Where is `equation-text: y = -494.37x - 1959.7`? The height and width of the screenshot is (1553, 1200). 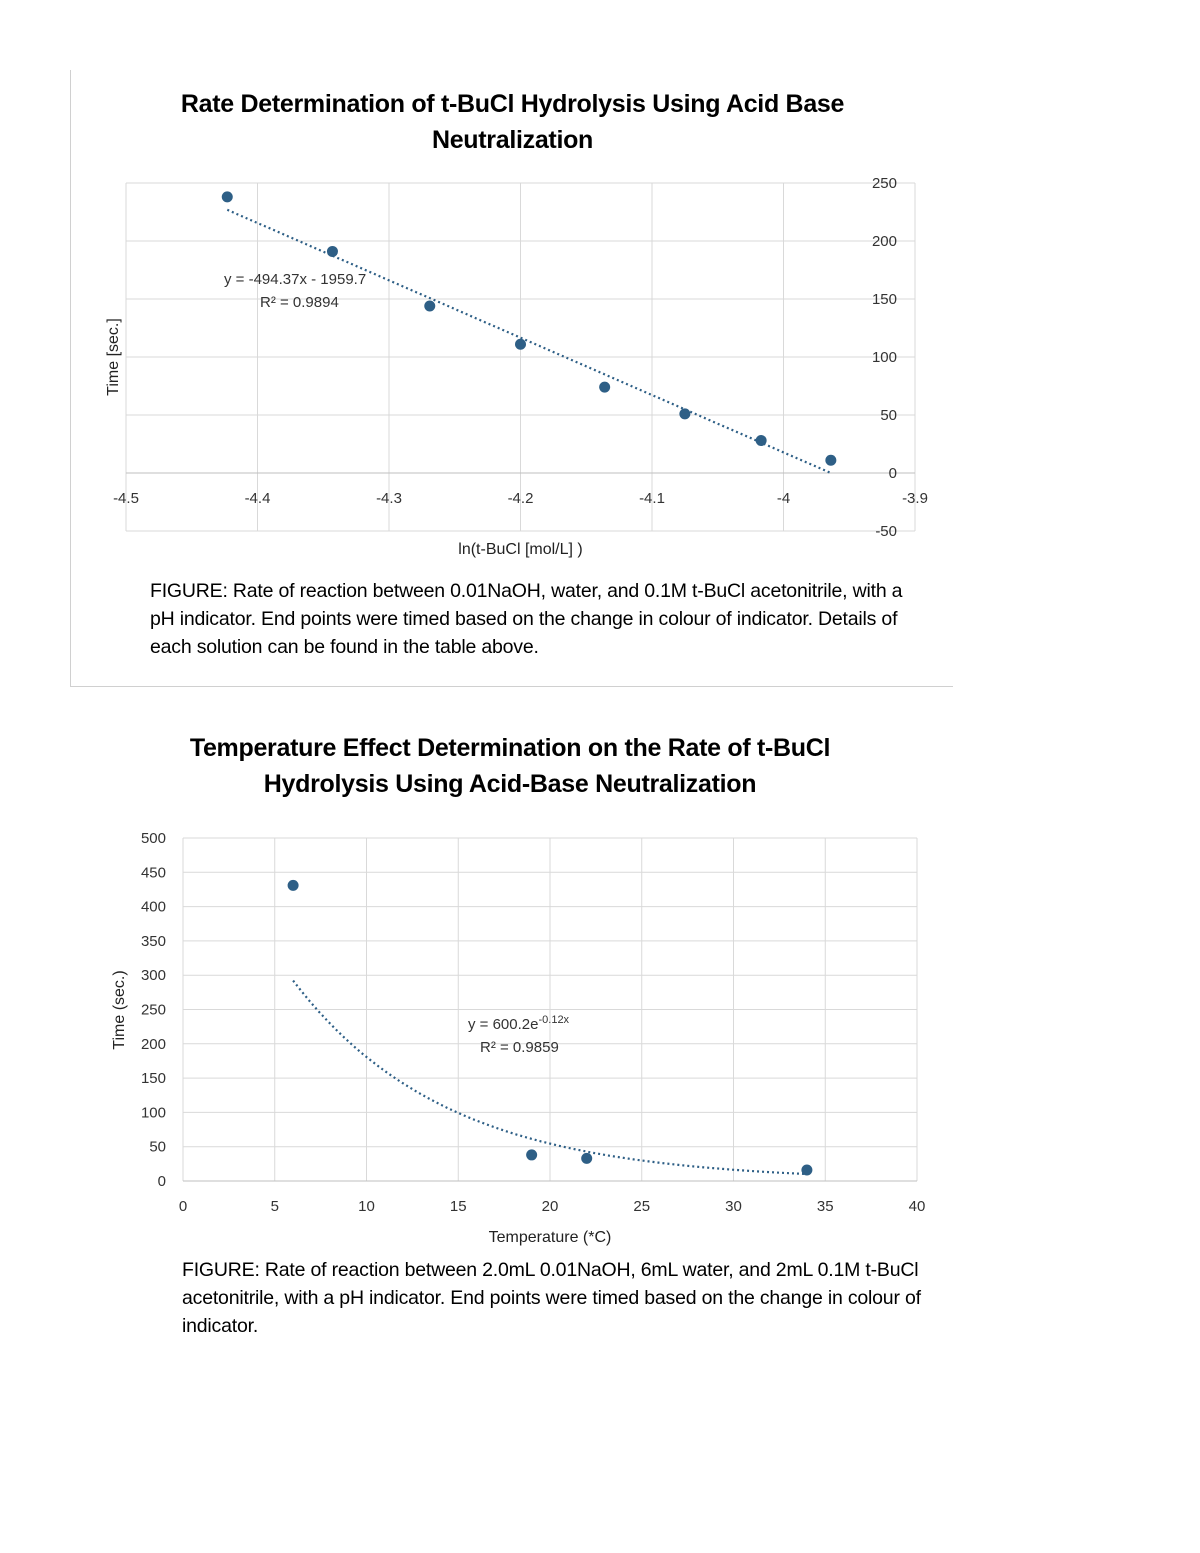
equation-text: y = -494.37x - 1959.7 is located at coordinates (295, 279).